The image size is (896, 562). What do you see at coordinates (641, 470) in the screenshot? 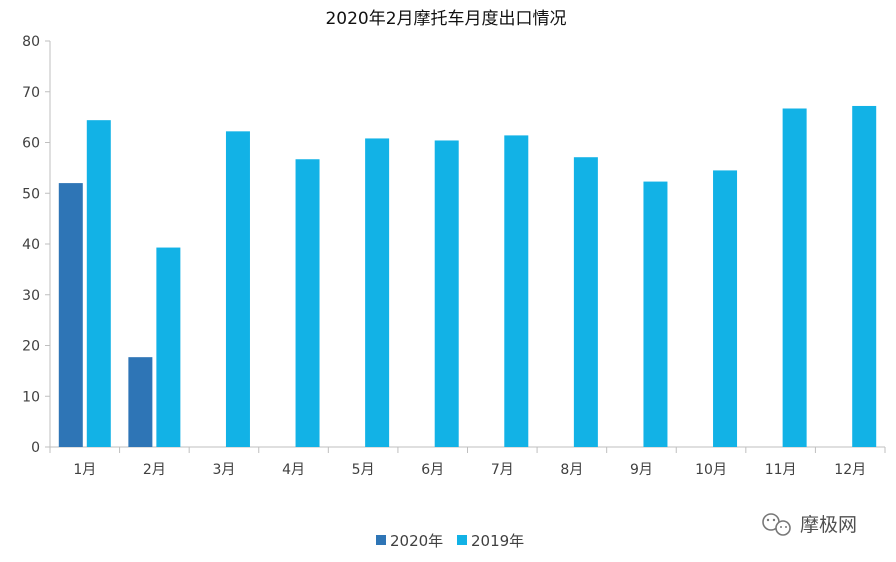
I see `x-tick-label: 9月` at bounding box center [641, 470].